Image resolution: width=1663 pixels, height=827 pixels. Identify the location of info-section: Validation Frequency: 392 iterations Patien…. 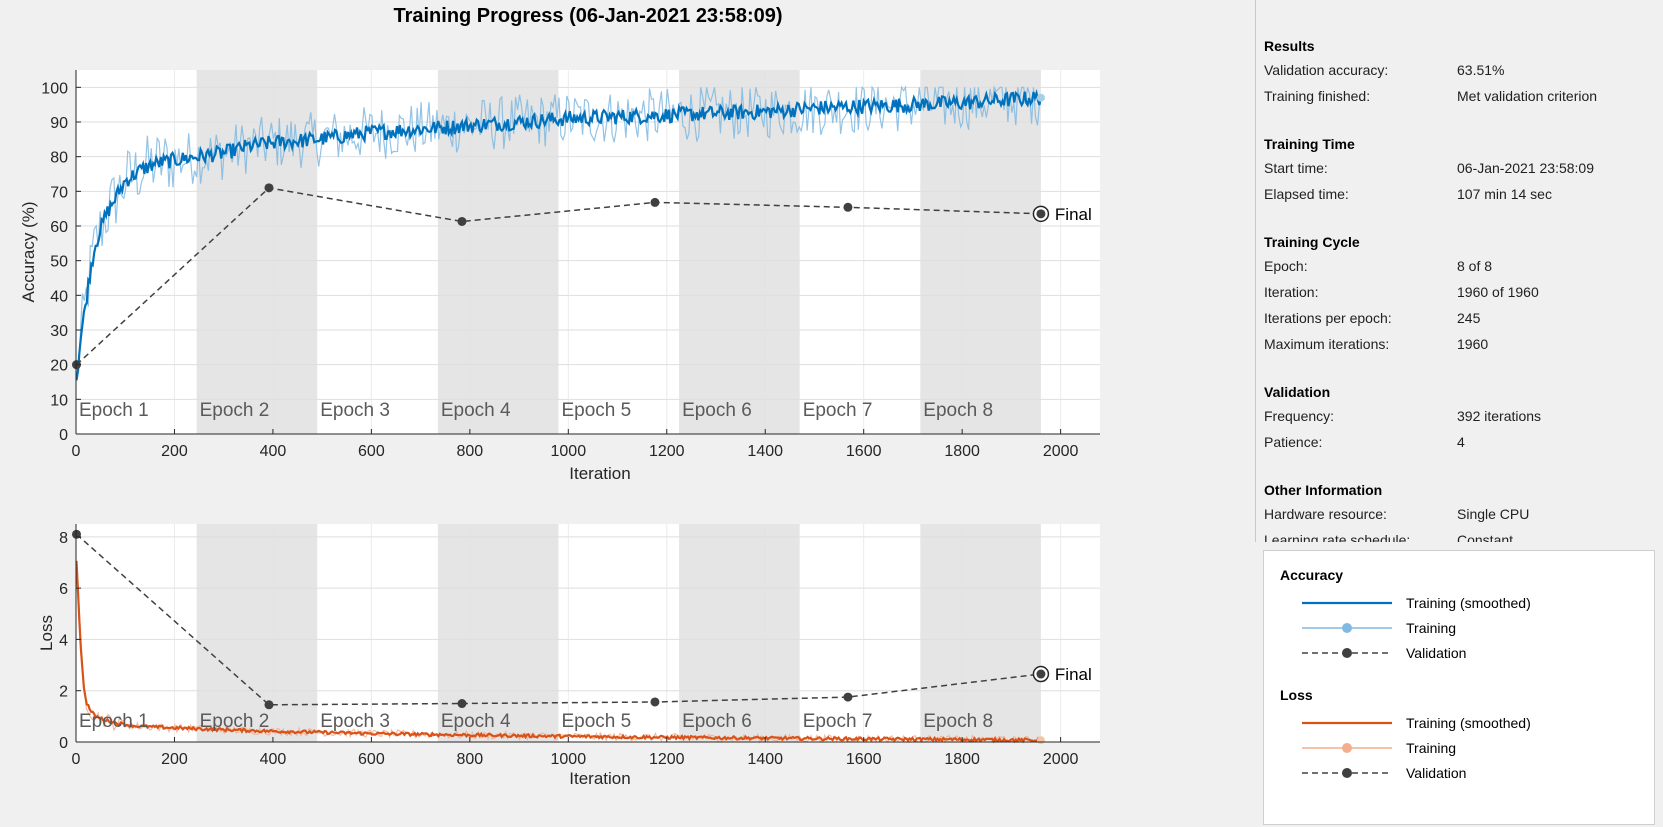
(1459, 421).